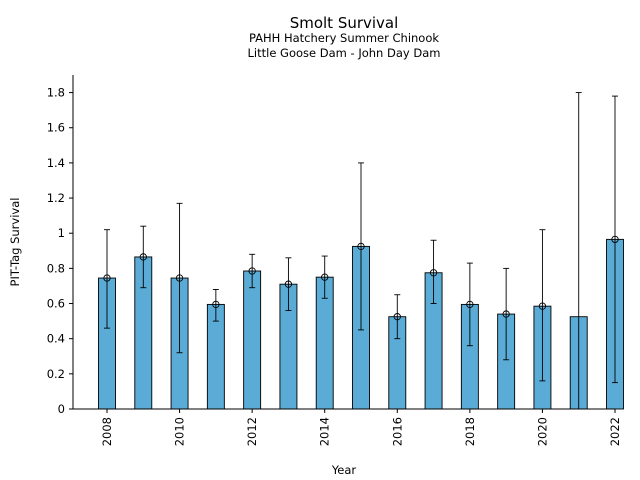 Image resolution: width=640 pixels, height=480 pixels. I want to click on x-axis-label: Year, so click(344, 470).